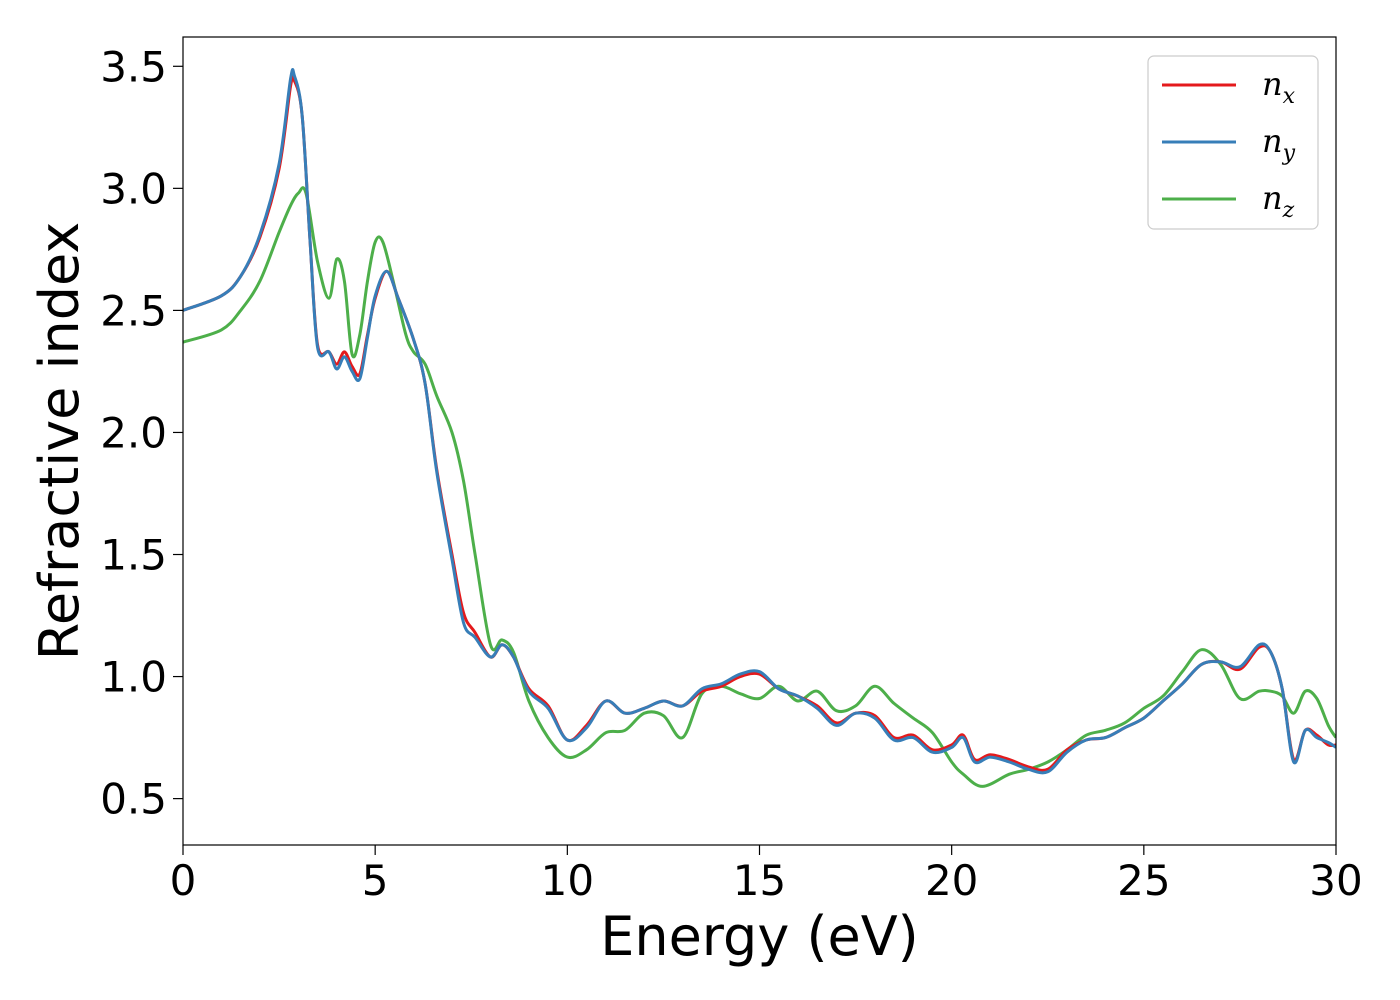 This screenshot has height=1000, width=1400. What do you see at coordinates (759, 880) in the screenshot?
I see `x-tick-label: 15` at bounding box center [759, 880].